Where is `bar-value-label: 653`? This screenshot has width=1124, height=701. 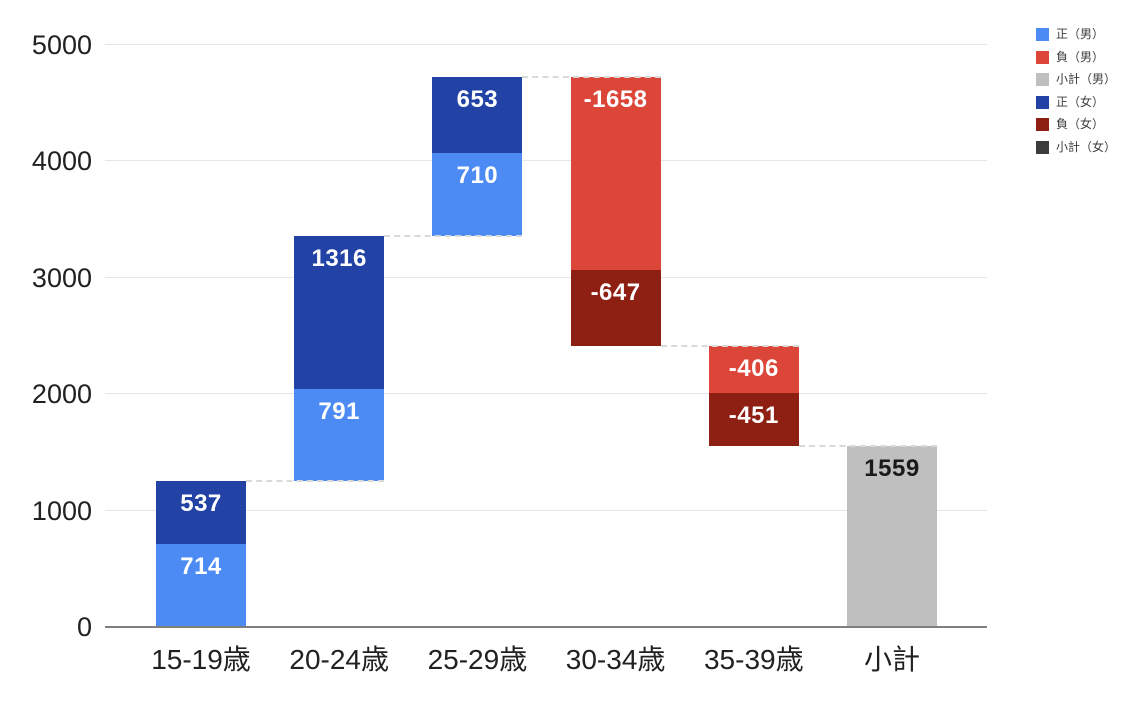 bar-value-label: 653 is located at coordinates (477, 100).